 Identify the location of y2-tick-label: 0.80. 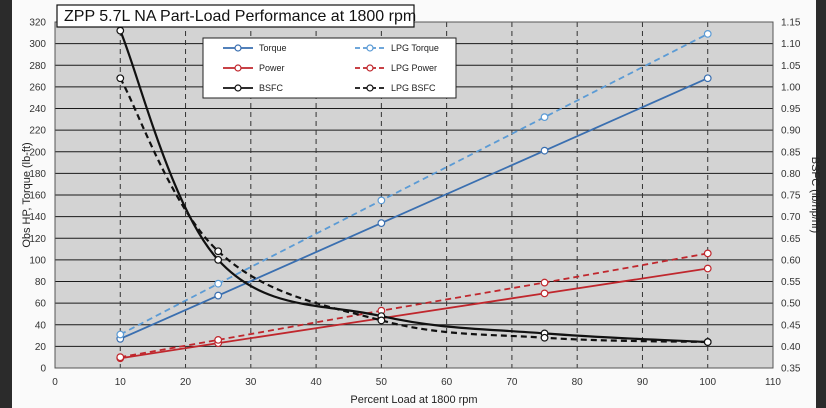
(791, 174).